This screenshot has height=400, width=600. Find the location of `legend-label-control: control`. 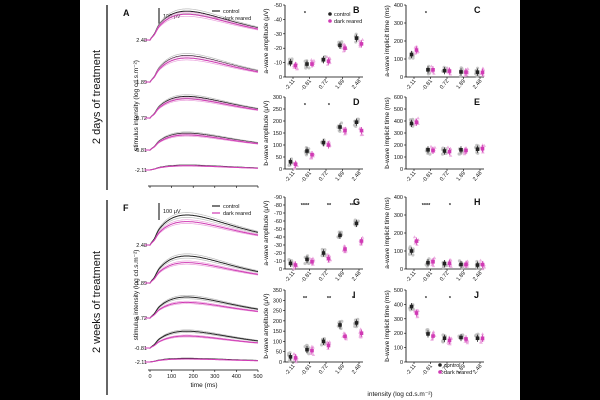

legend-label-control: control is located at coordinates (231, 207).